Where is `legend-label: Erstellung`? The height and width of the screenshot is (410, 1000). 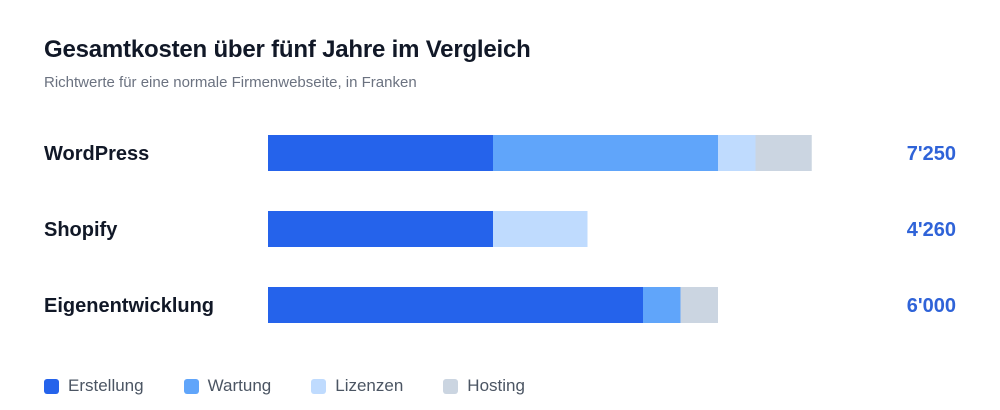 legend-label: Erstellung is located at coordinates (106, 385).